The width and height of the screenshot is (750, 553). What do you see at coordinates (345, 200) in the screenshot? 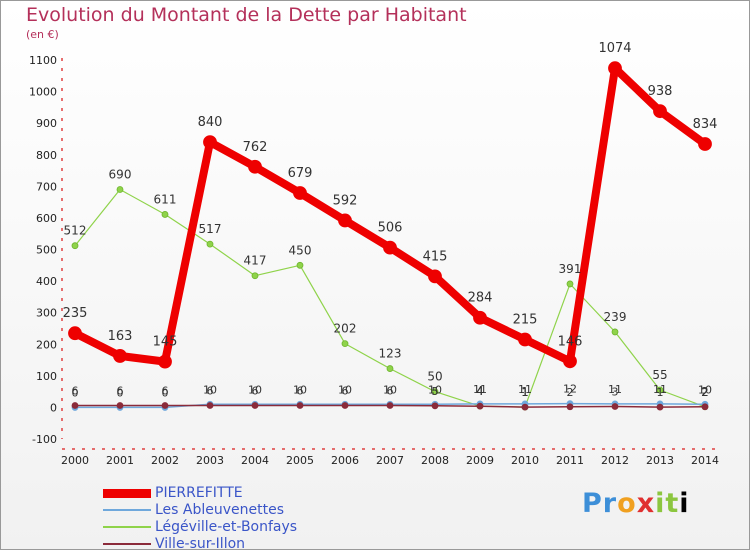
I see `data-label: 592` at bounding box center [345, 200].